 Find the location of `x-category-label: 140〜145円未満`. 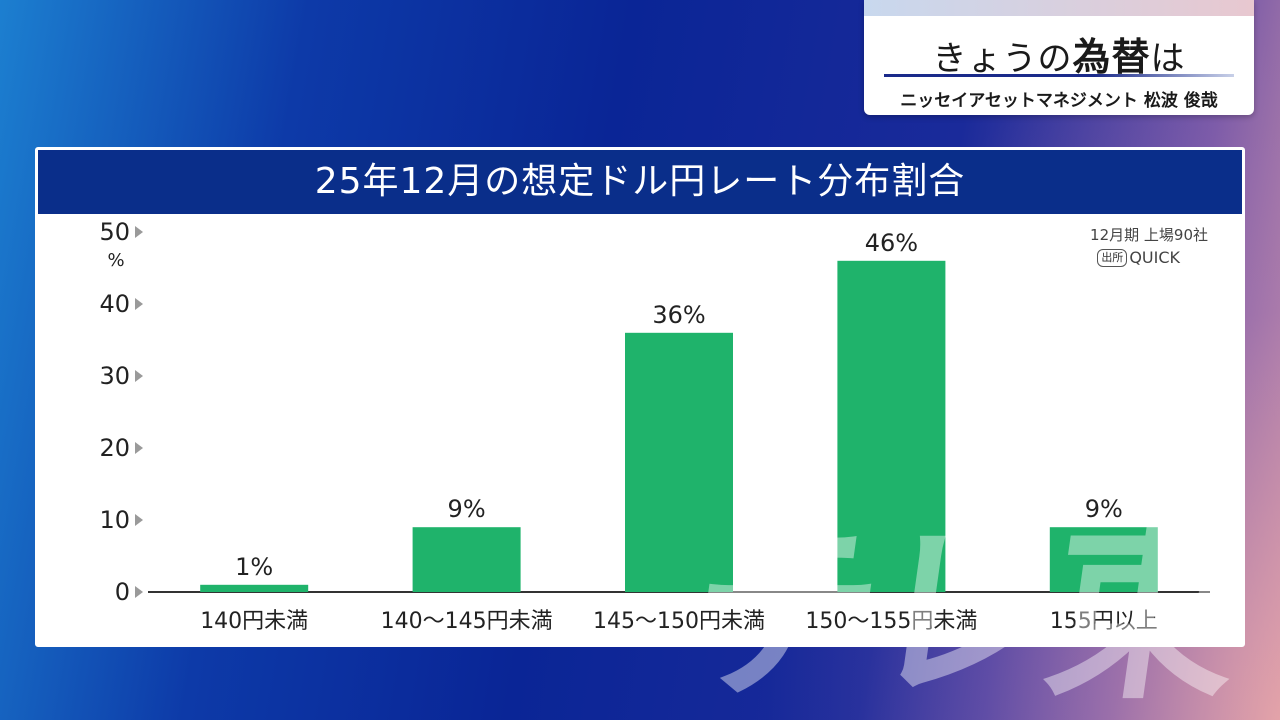

x-category-label: 140〜145円未満 is located at coordinates (467, 621).